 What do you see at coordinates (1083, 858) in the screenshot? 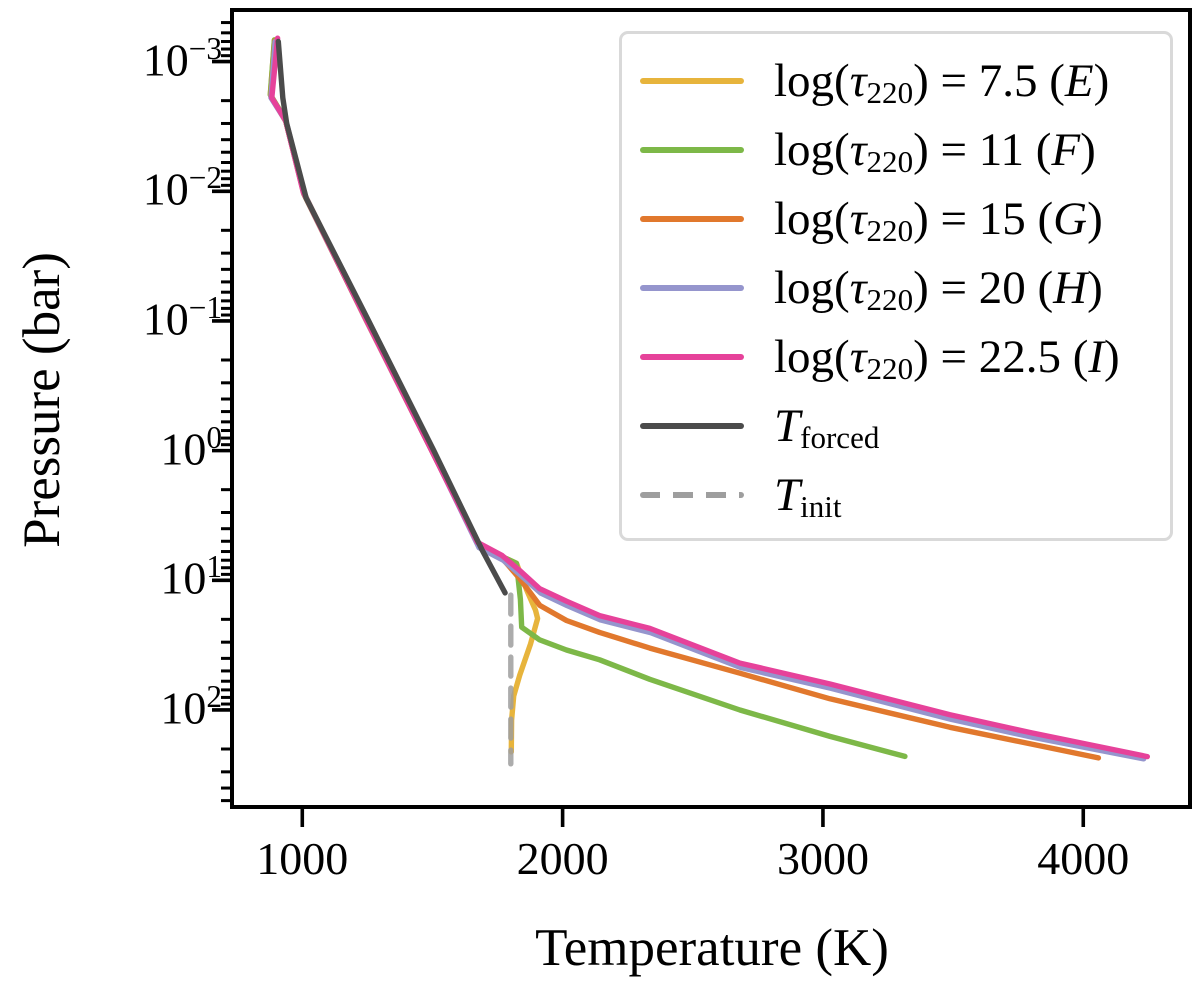
I see `x-tick-label-3: 4000` at bounding box center [1083, 858].